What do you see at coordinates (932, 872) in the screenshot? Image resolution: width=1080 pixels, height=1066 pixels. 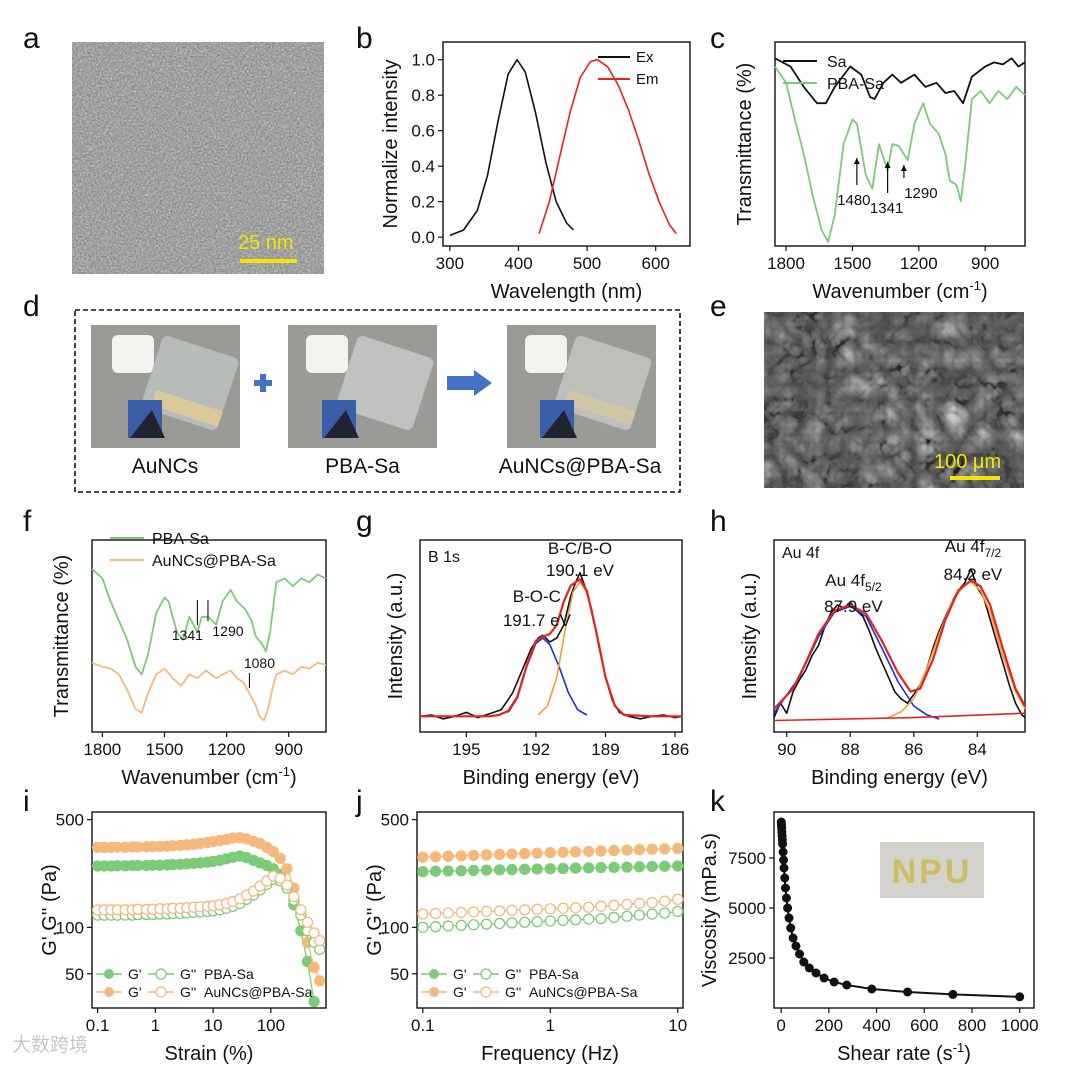 I see `panel-k-inset-text: NPU` at bounding box center [932, 872].